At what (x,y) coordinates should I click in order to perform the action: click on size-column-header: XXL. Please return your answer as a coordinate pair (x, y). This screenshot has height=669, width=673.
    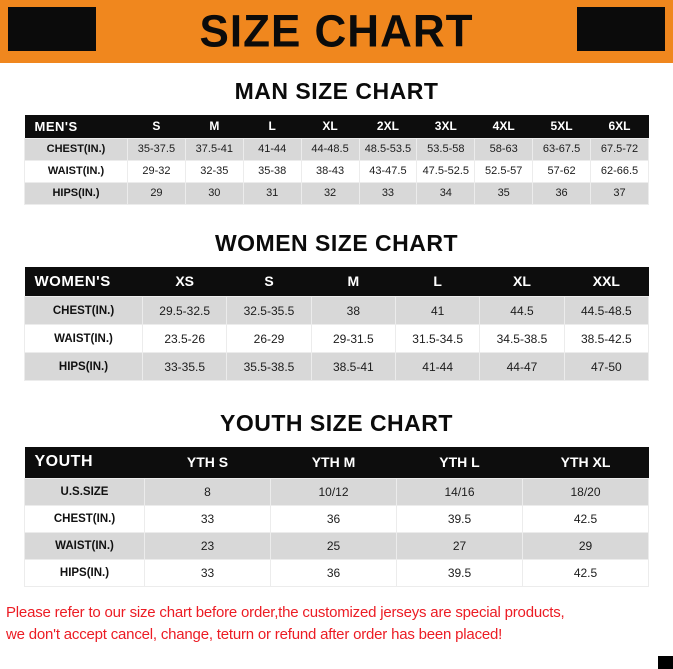
    Looking at the image, I should click on (606, 281).